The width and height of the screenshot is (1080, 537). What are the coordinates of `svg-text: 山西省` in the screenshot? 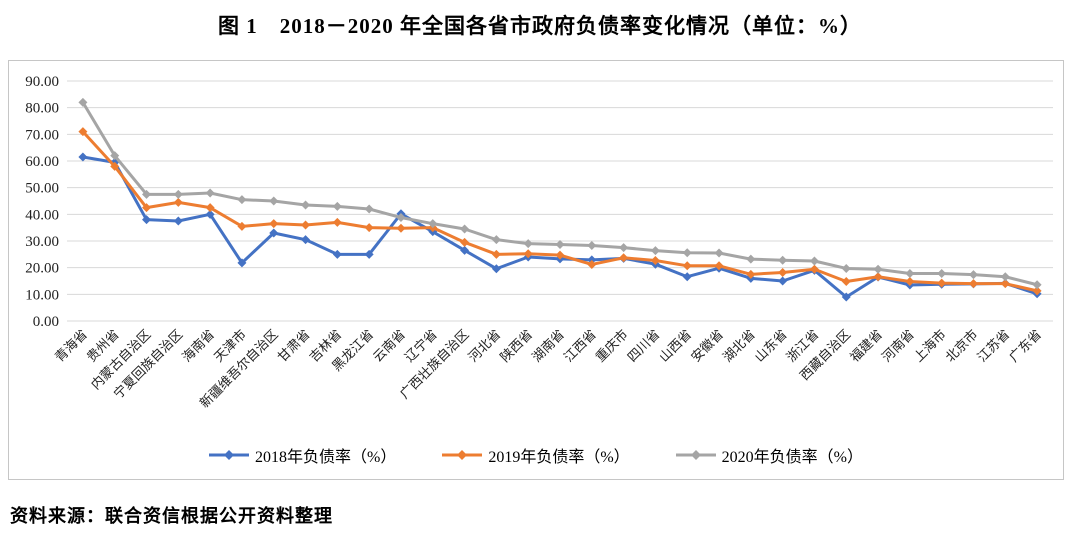 It's located at (675, 346).